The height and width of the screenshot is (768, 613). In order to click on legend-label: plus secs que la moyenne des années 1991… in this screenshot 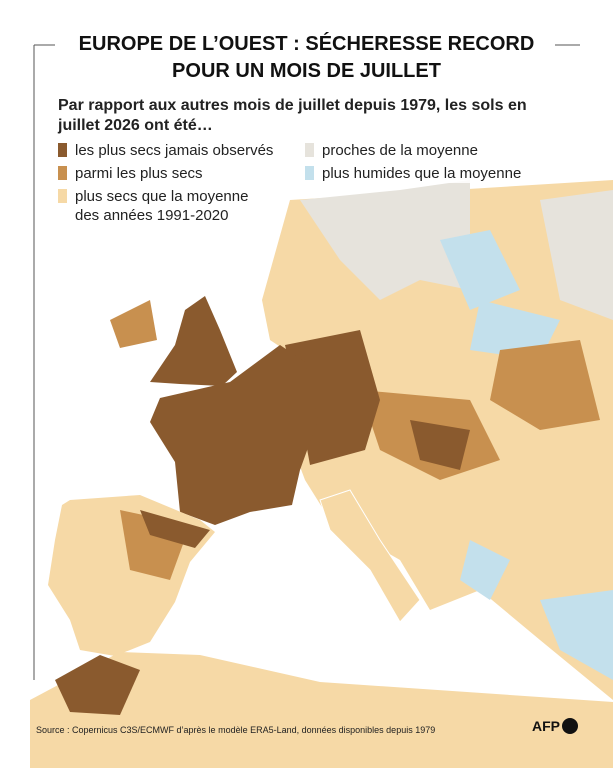, I will do `click(162, 206)`.